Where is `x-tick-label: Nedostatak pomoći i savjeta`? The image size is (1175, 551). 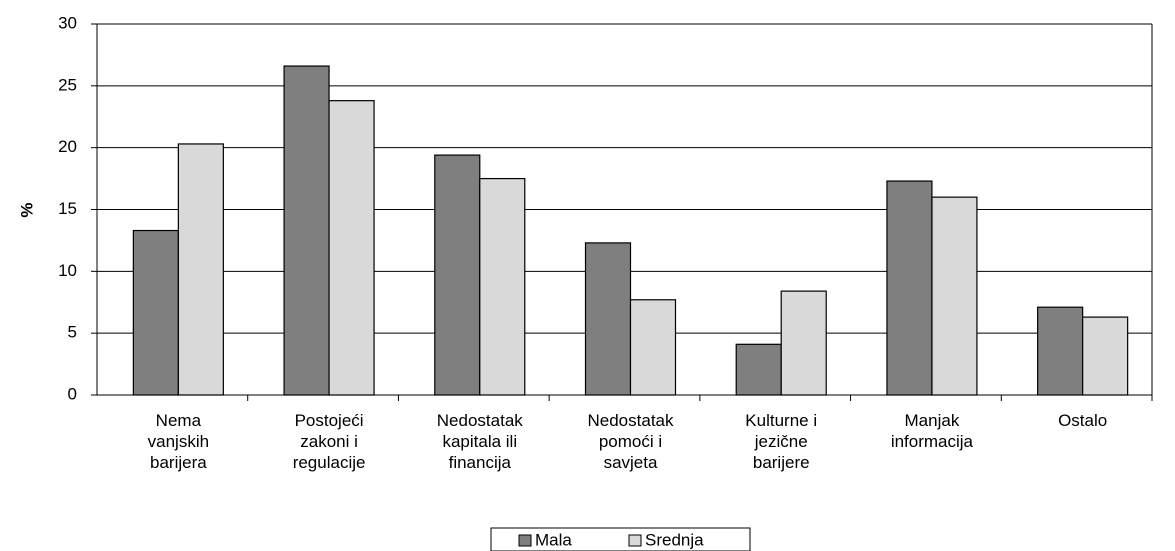
x-tick-label: Nedostatak pomoći i savjeta is located at coordinates (631, 441).